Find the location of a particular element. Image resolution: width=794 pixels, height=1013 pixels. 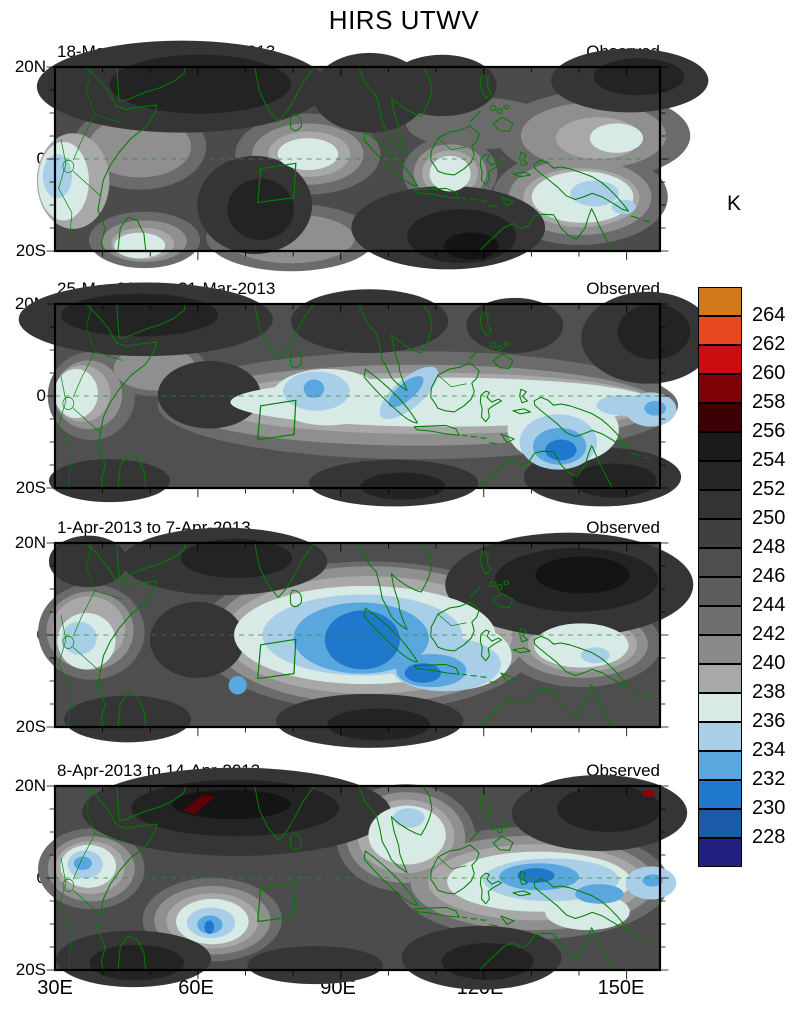

p3-lat-20s: 20S is located at coordinates (30, 726).